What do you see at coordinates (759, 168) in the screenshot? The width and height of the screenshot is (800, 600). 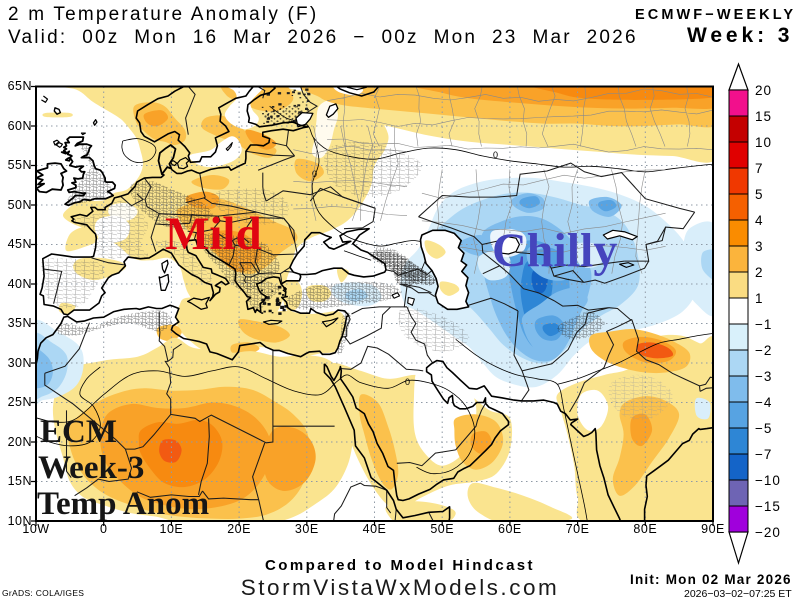 I see `svg-text: 7` at bounding box center [759, 168].